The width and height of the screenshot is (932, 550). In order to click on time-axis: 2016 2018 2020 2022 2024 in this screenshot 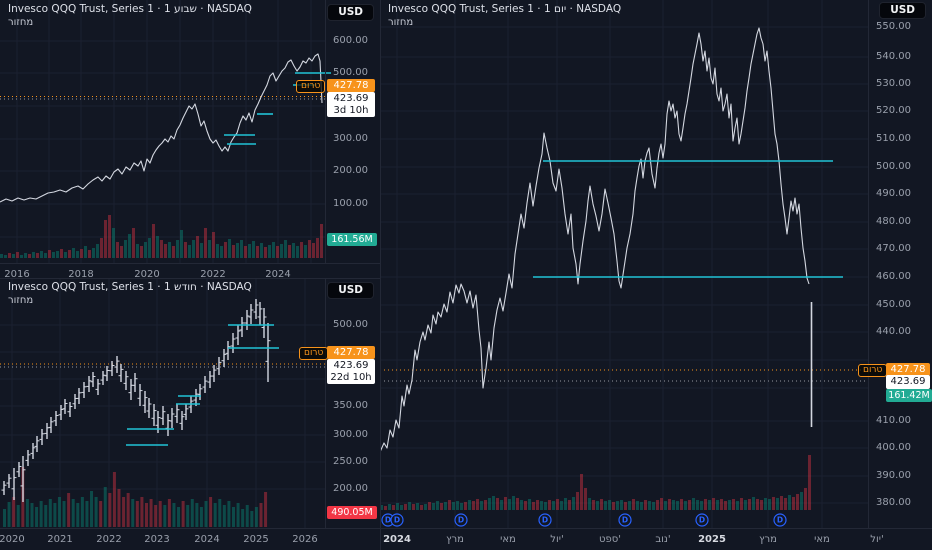, I will do `click(190, 270)`.